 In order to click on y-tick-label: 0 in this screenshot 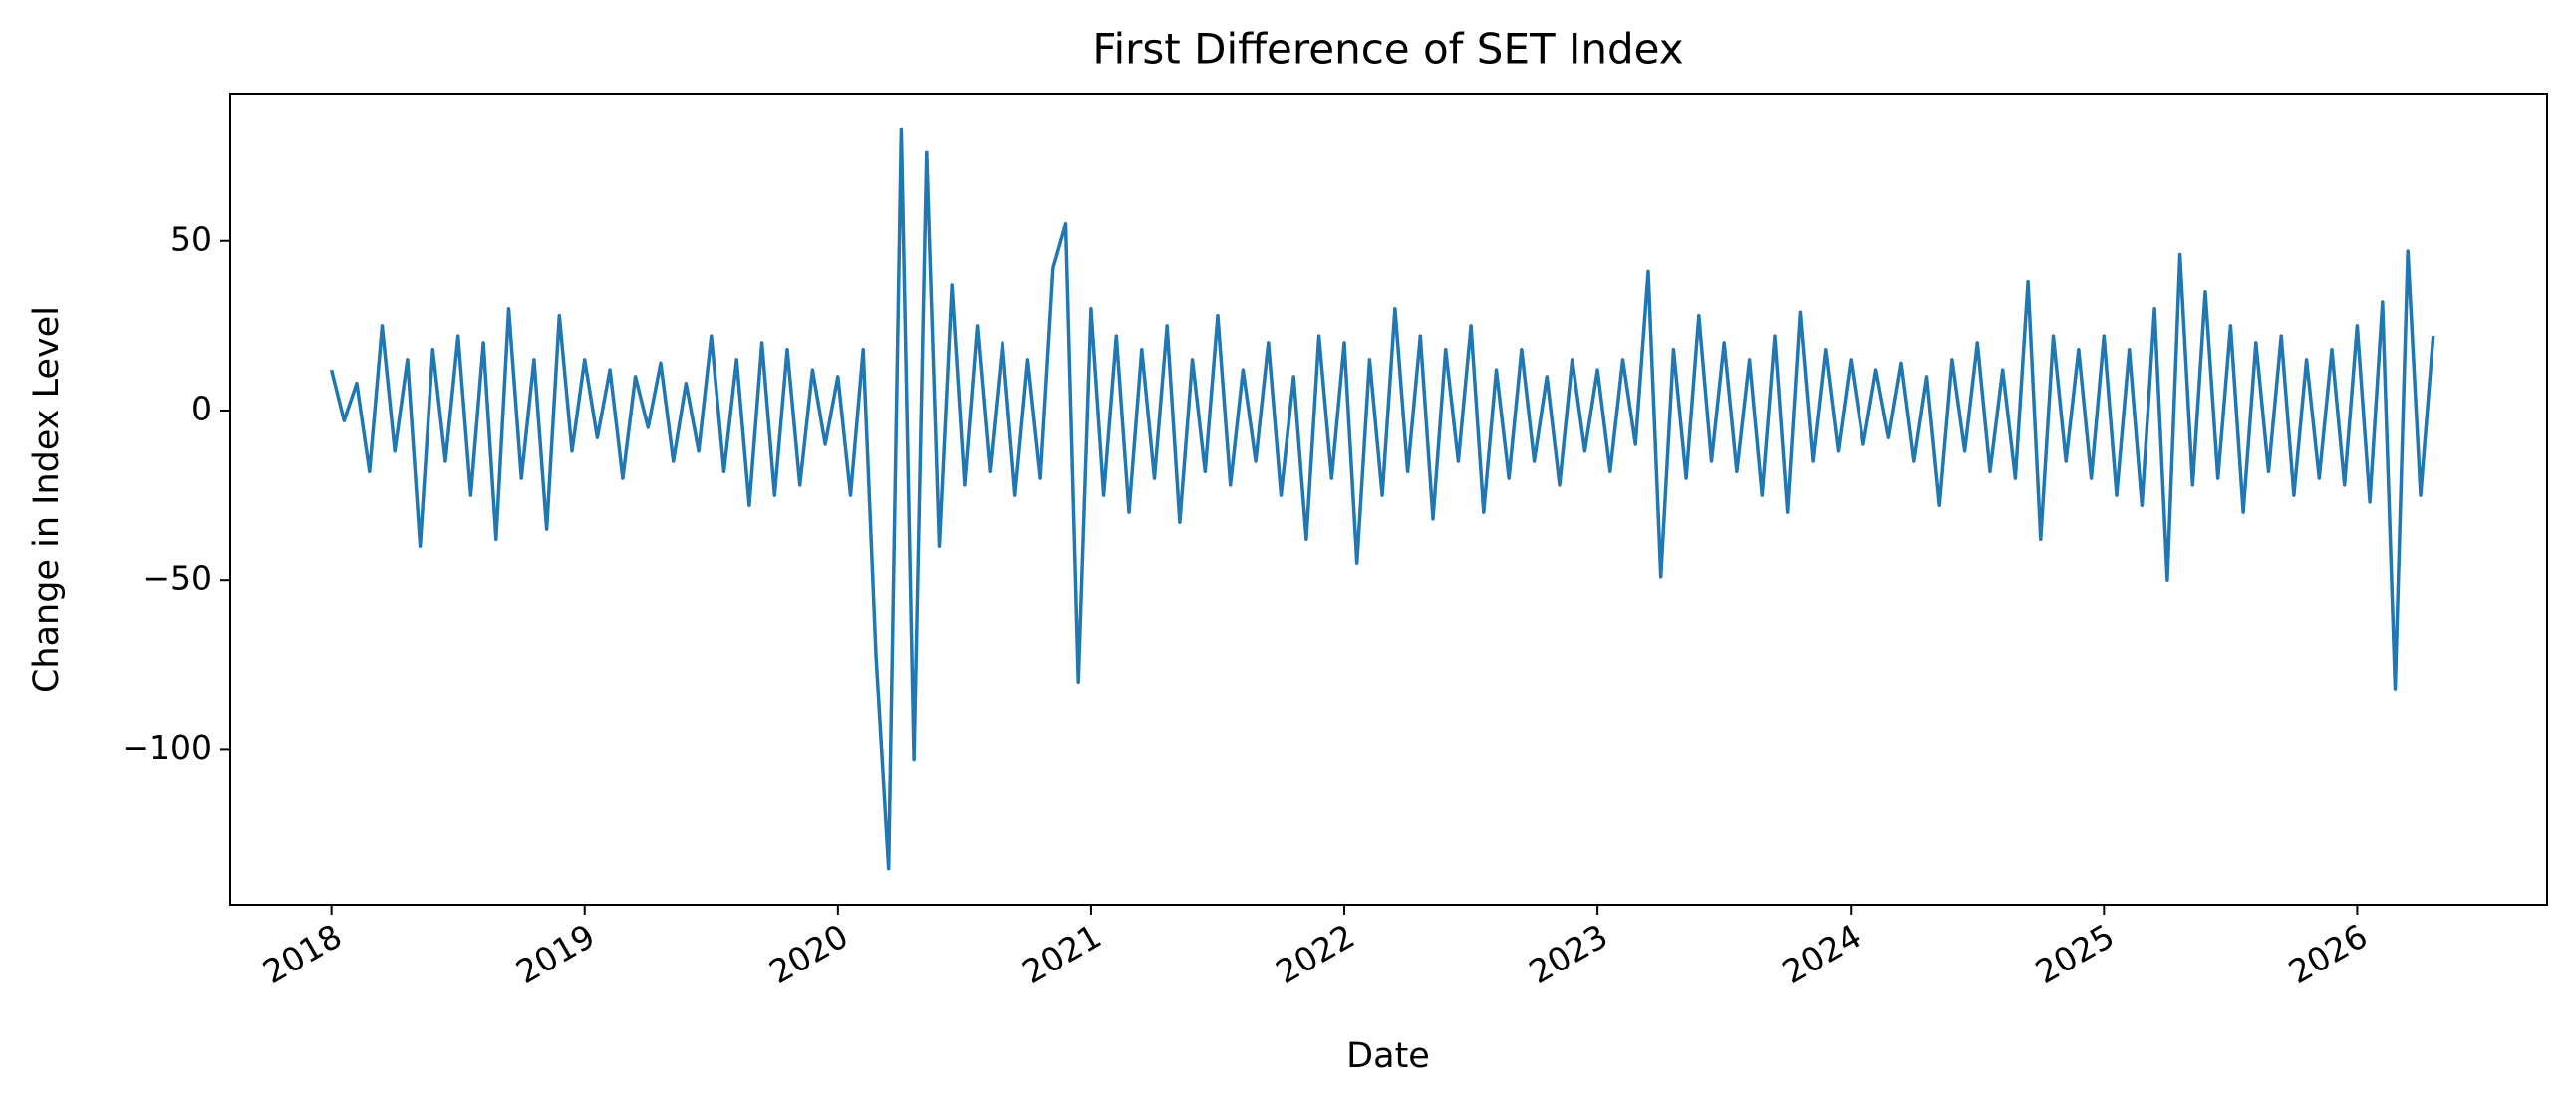, I will do `click(201, 408)`.